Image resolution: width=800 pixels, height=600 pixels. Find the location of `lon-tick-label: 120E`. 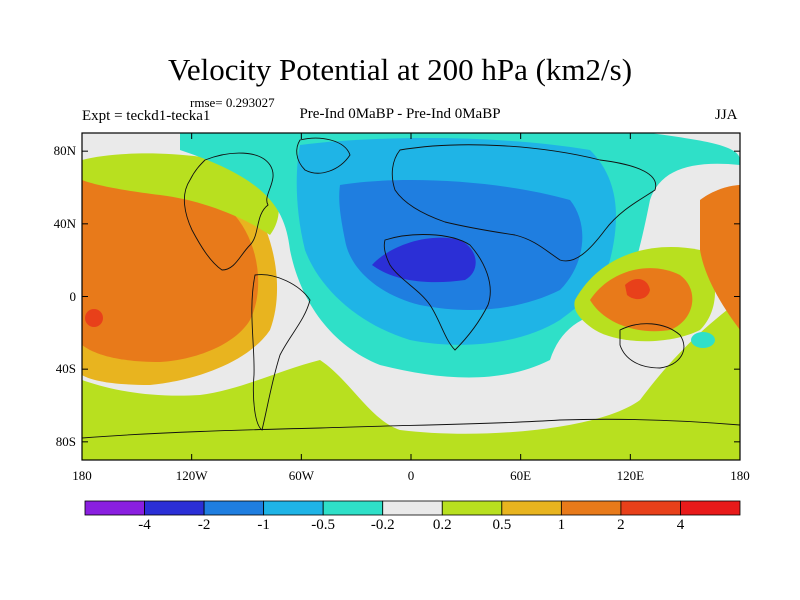

lon-tick-label: 120E is located at coordinates (630, 475).